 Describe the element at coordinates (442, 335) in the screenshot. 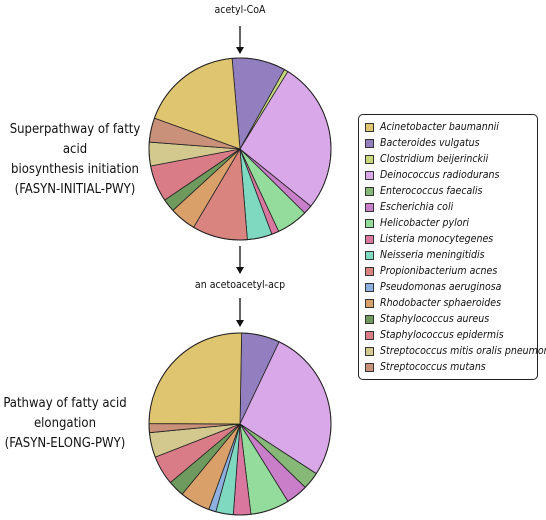

I see `legend-label: Staphylococcus epidermis` at that location.